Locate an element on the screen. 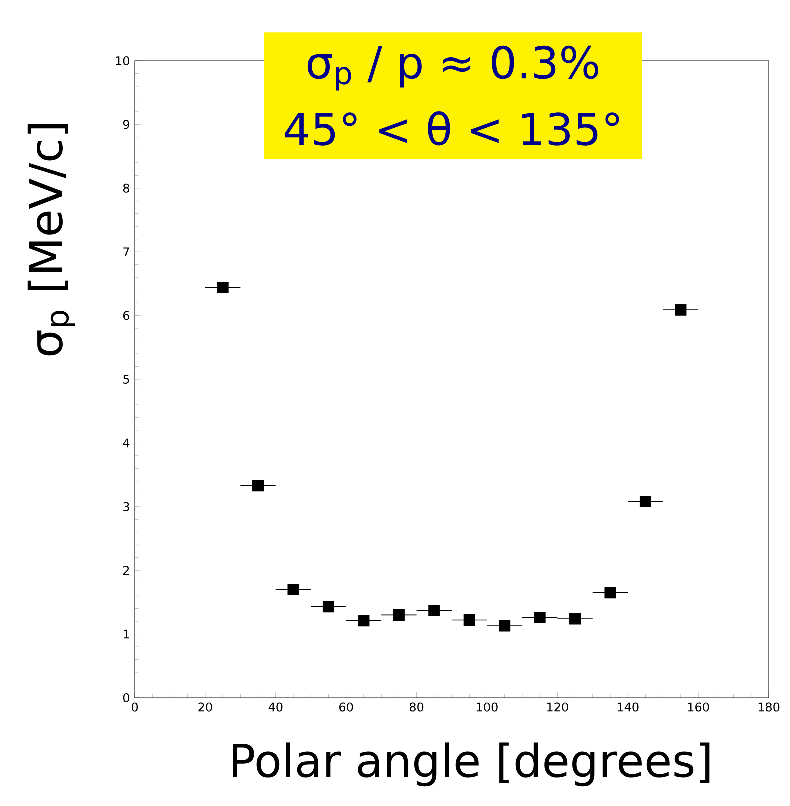 The image size is (790, 806). y-tick-label: 4 is located at coordinates (126, 443).